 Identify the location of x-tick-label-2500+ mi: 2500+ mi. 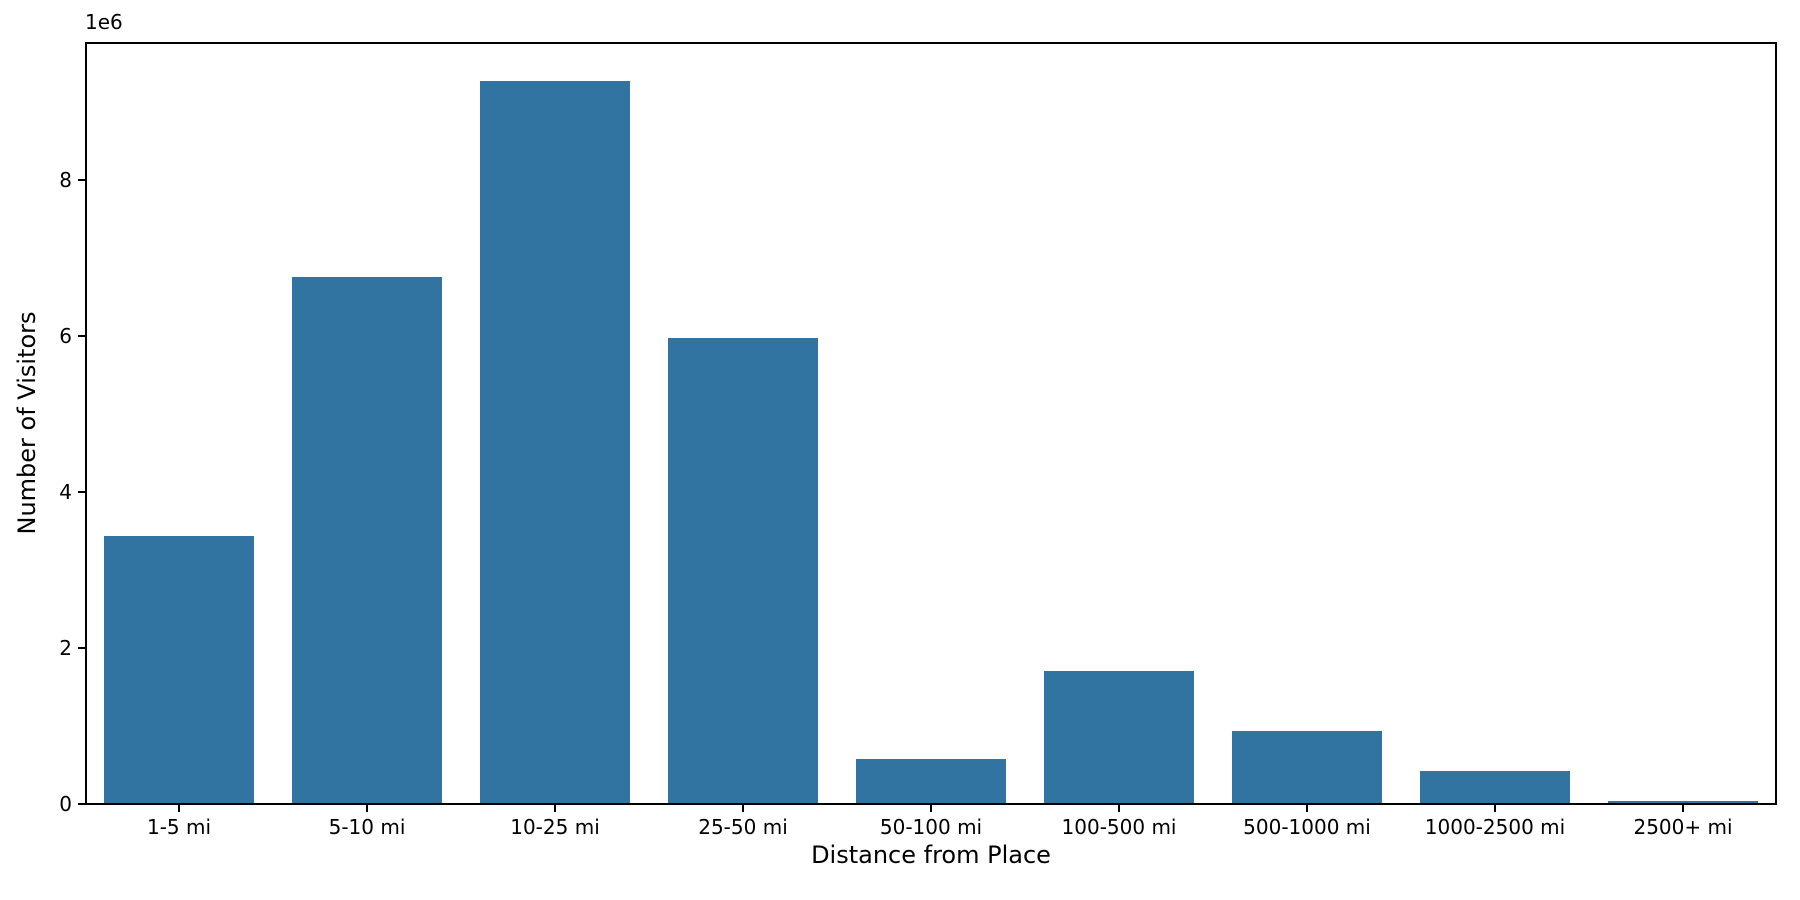
(1683, 827).